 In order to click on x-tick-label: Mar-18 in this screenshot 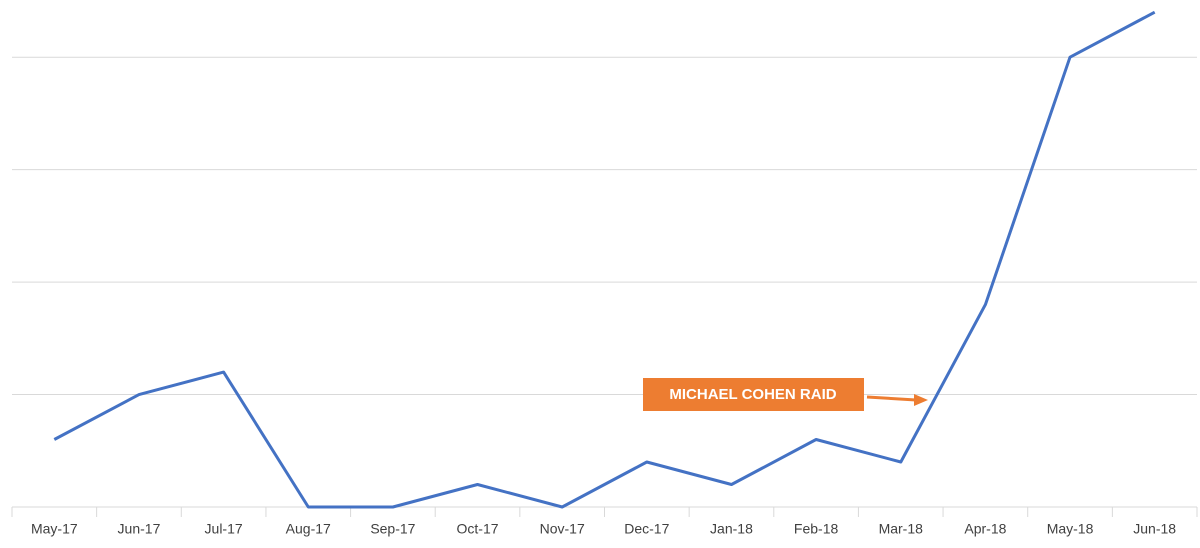, I will do `click(901, 529)`.